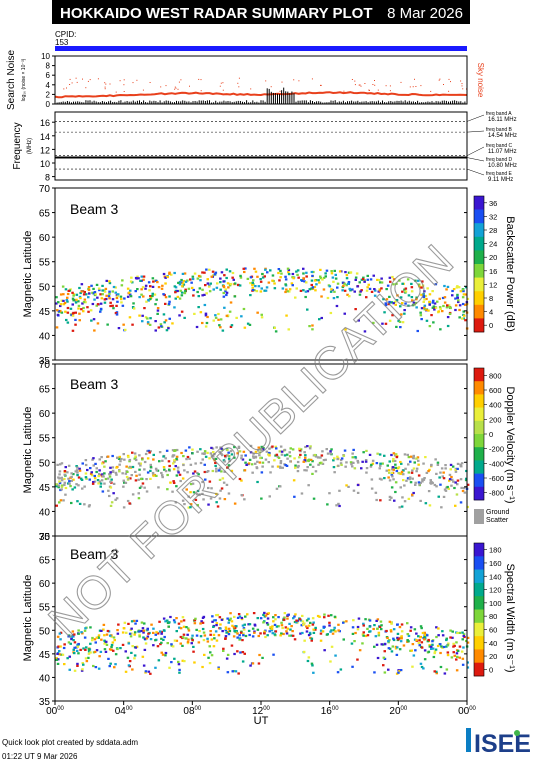 This screenshot has width=536, height=761. What do you see at coordinates (124, 711) in the screenshot?
I see `x-tick-label: 0400` at bounding box center [124, 711].